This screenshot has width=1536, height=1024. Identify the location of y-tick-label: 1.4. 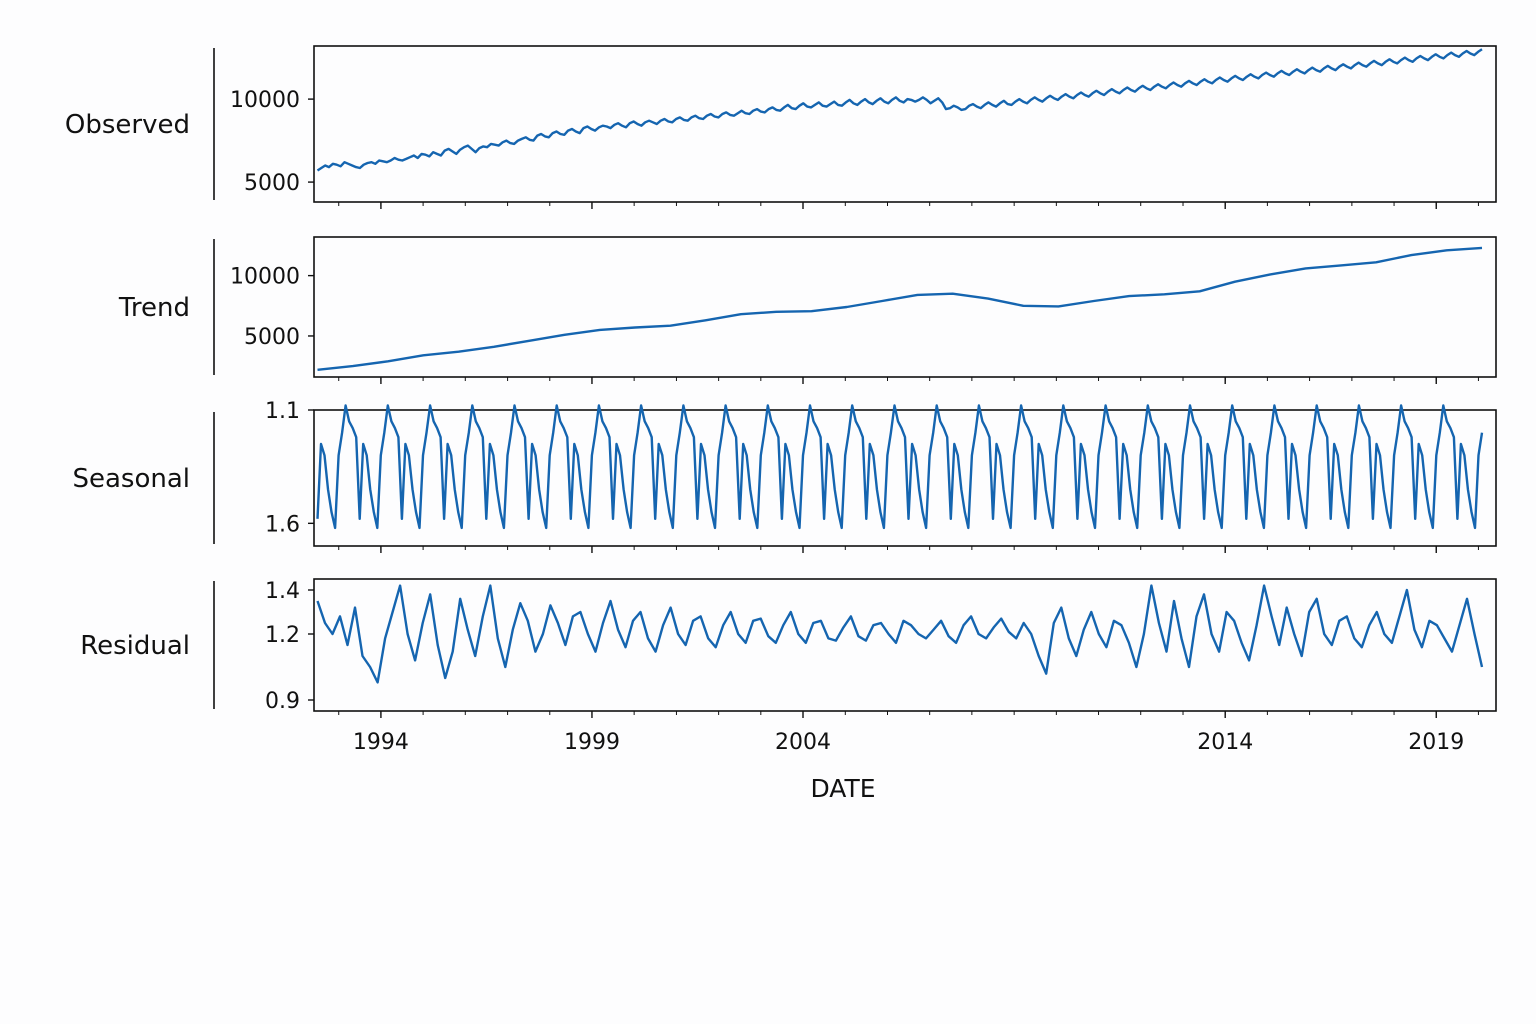
(282, 591).